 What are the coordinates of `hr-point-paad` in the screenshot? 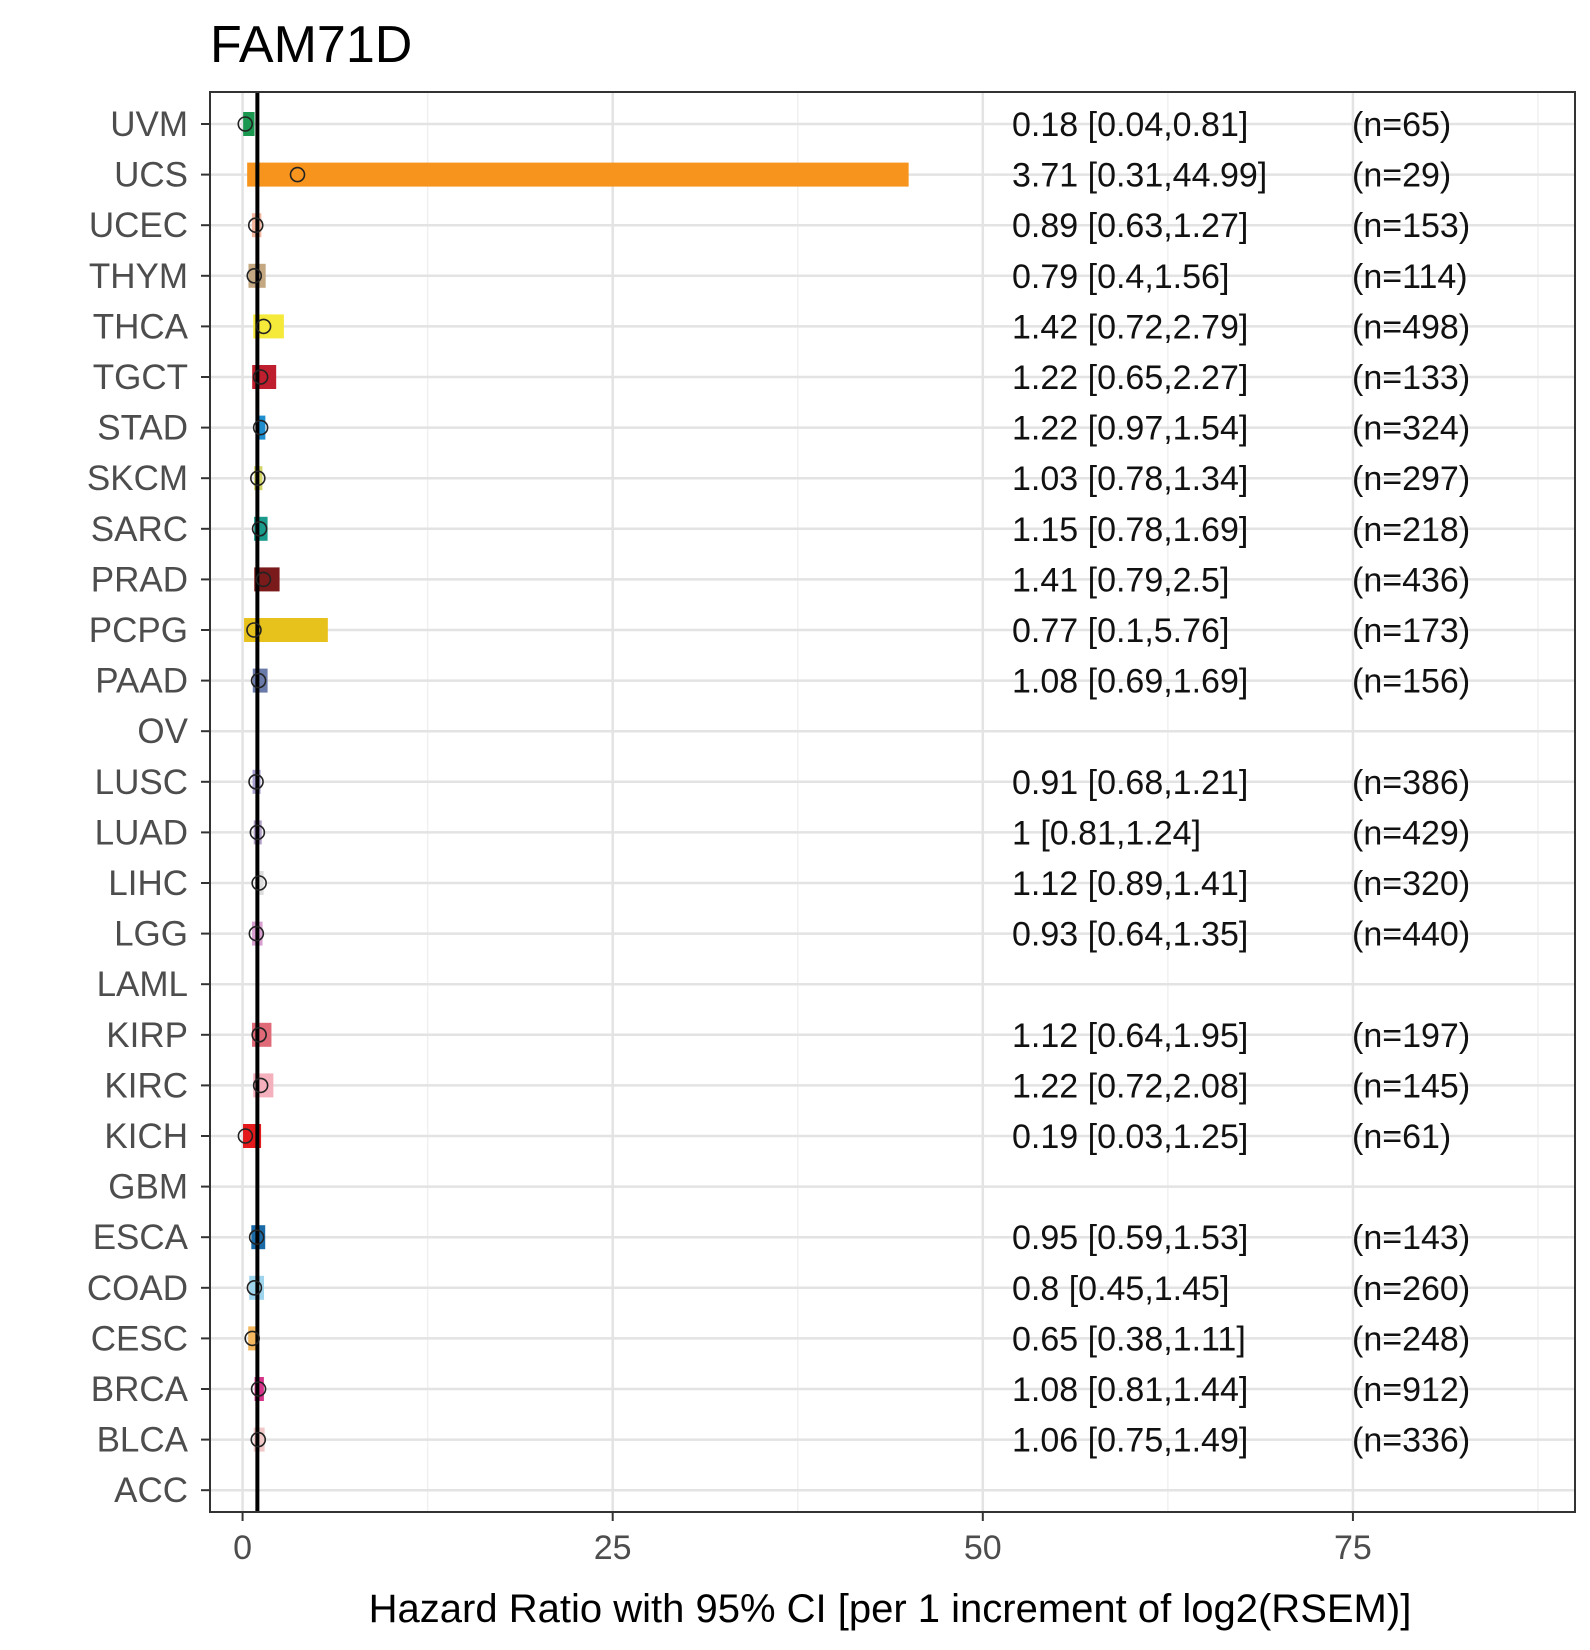 It's located at (258, 680).